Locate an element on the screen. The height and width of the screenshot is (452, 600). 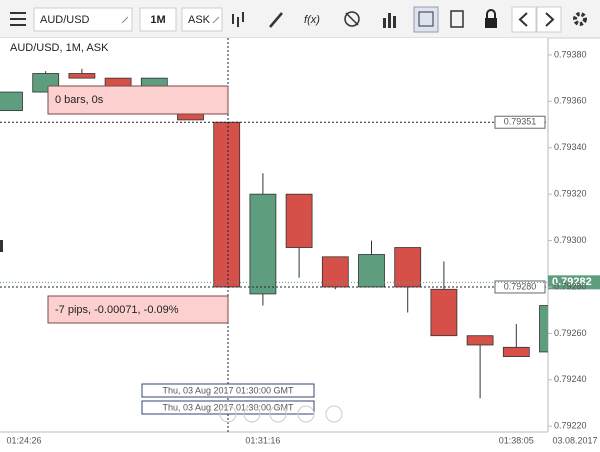
measure-label: -7 pips, -0.00071, -0.09% is located at coordinates (117, 310).